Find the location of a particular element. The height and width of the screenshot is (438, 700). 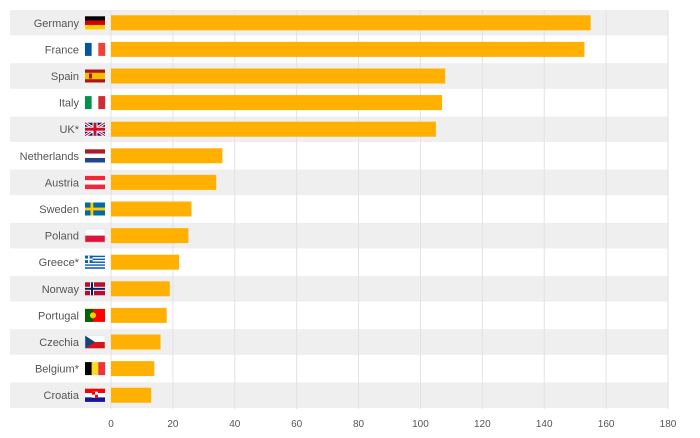

x-tick-label: 140 is located at coordinates (544, 424).